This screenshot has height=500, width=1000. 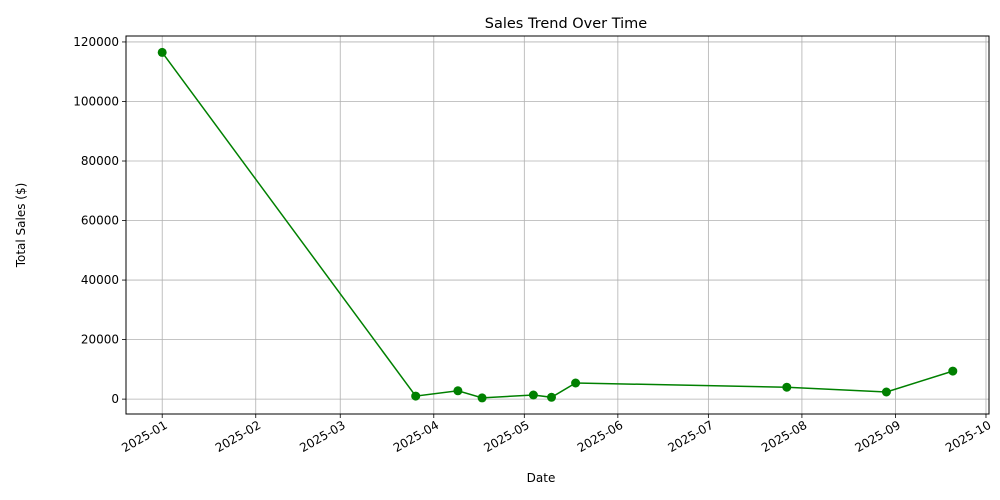 What do you see at coordinates (566, 24) in the screenshot?
I see `chart-title: Sales Trend Over Time` at bounding box center [566, 24].